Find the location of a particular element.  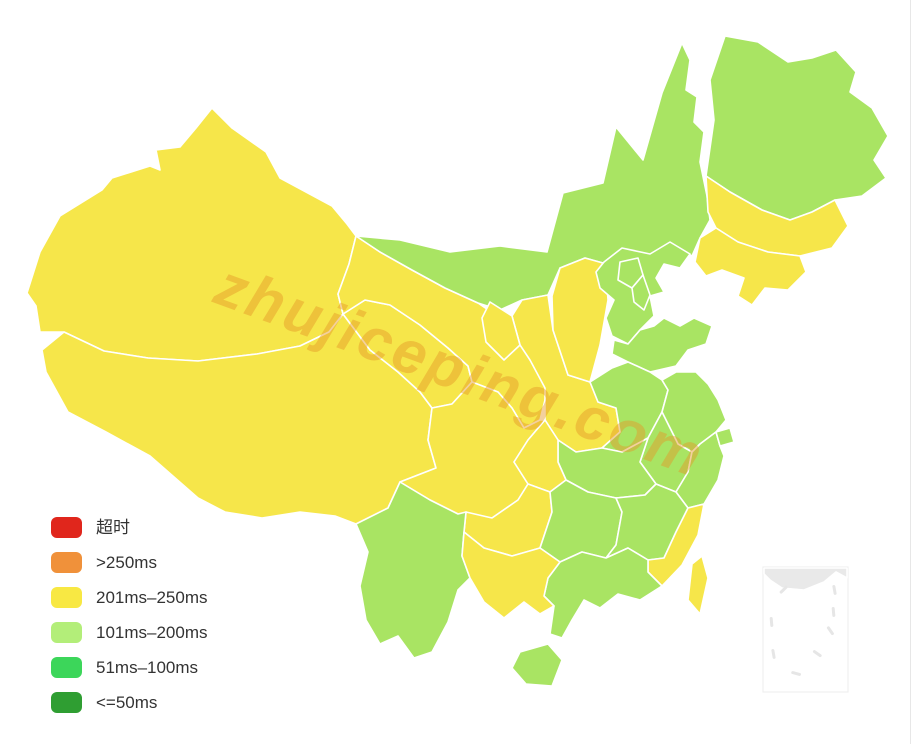

page-right-border is located at coordinates (910, 372).